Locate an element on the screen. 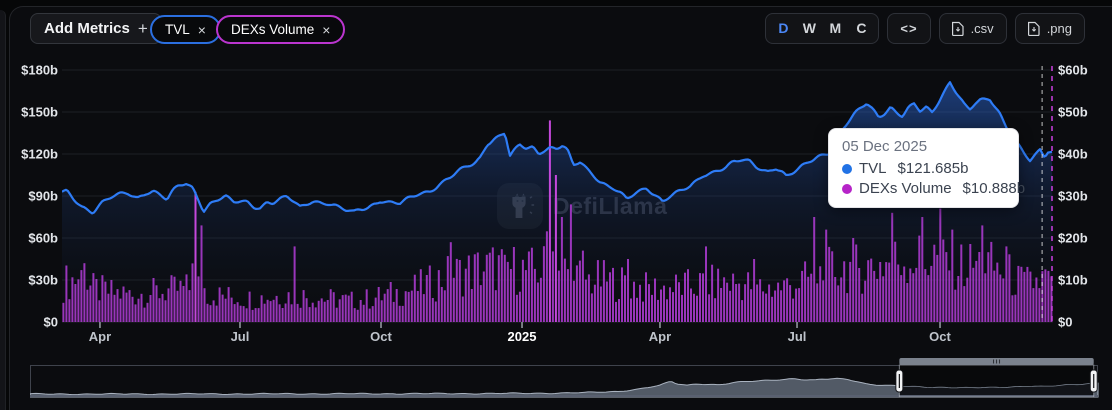  metric-pill-dexs-volume: DEXs Volume × is located at coordinates (281, 29).